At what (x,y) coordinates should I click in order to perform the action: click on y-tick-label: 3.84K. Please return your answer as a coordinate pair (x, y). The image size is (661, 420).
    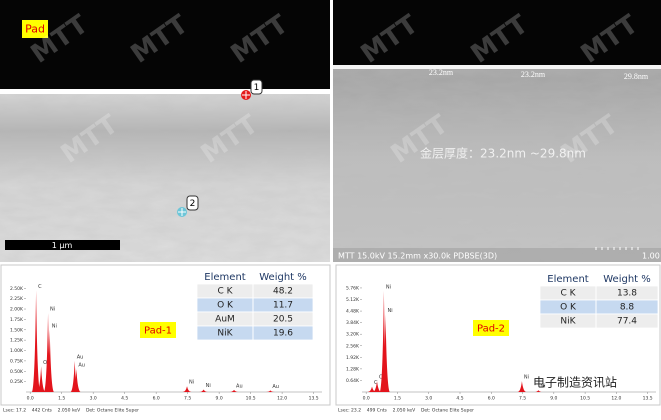
    Looking at the image, I should click on (353, 323).